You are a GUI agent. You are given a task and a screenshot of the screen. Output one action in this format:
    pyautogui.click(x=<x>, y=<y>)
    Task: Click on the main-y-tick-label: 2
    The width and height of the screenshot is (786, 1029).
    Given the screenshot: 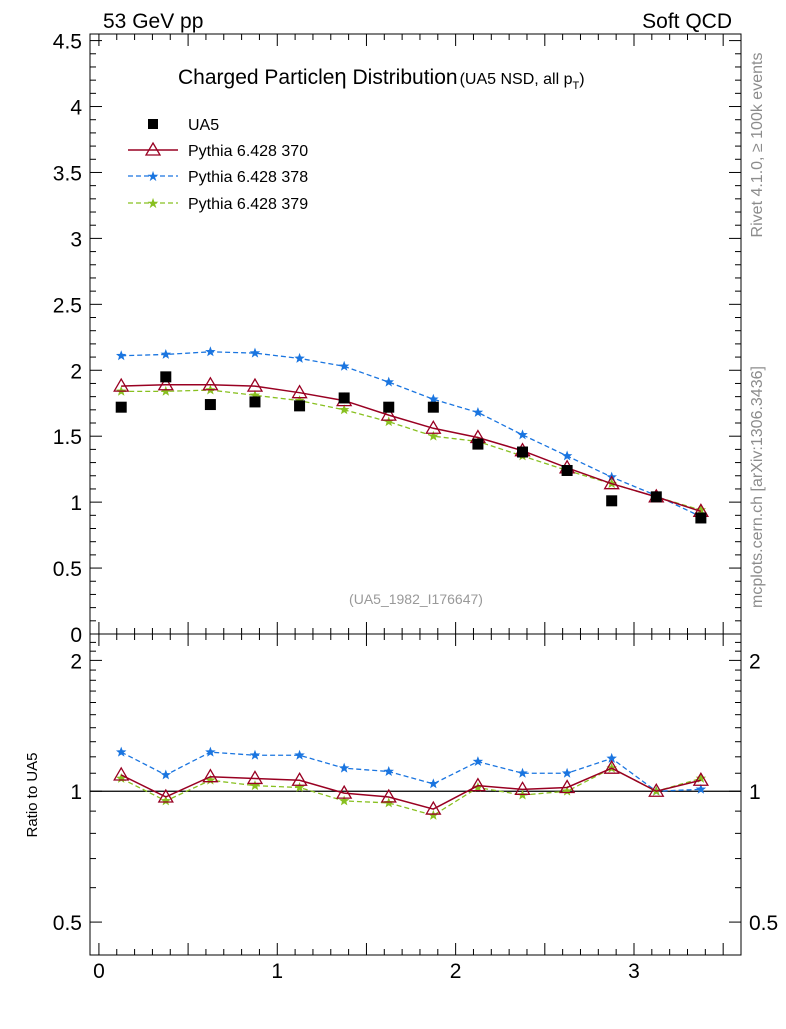 What is the action you would take?
    pyautogui.click(x=76, y=371)
    